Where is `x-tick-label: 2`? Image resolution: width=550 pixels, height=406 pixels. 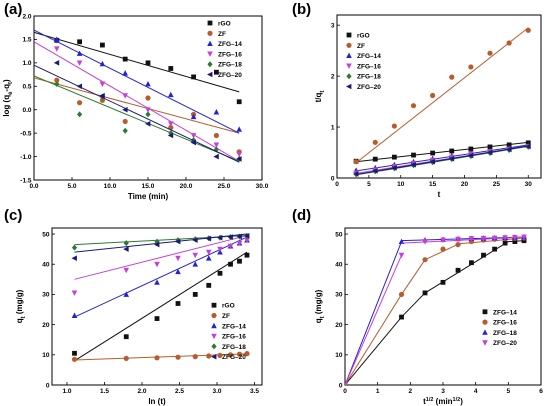 x-tick-label: 2 is located at coordinates (411, 391).